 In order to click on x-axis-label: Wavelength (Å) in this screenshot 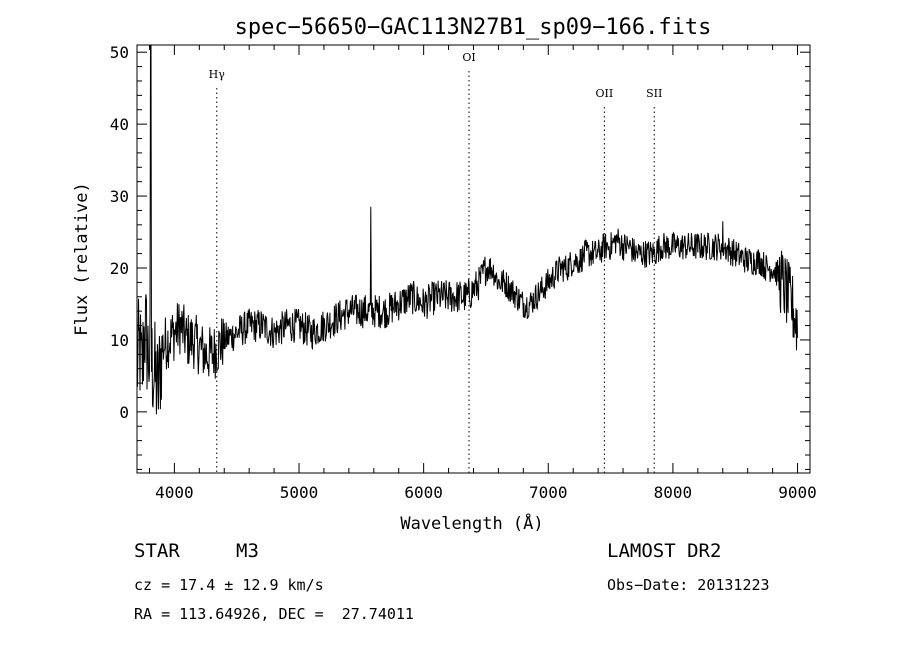, I will do `click(471, 523)`.